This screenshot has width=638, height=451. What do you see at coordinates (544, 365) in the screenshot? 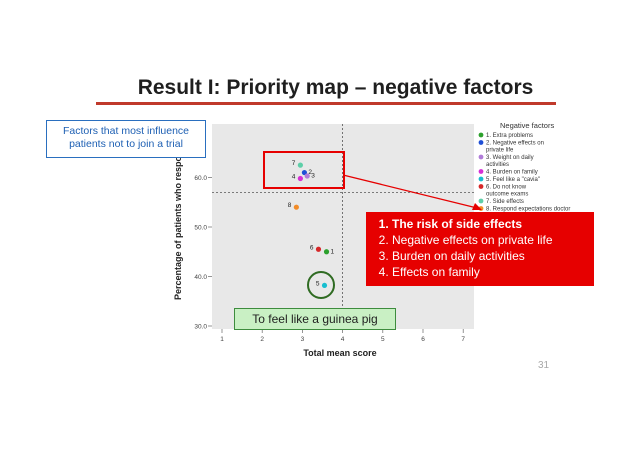
I see `page-number: 31` at bounding box center [544, 365].